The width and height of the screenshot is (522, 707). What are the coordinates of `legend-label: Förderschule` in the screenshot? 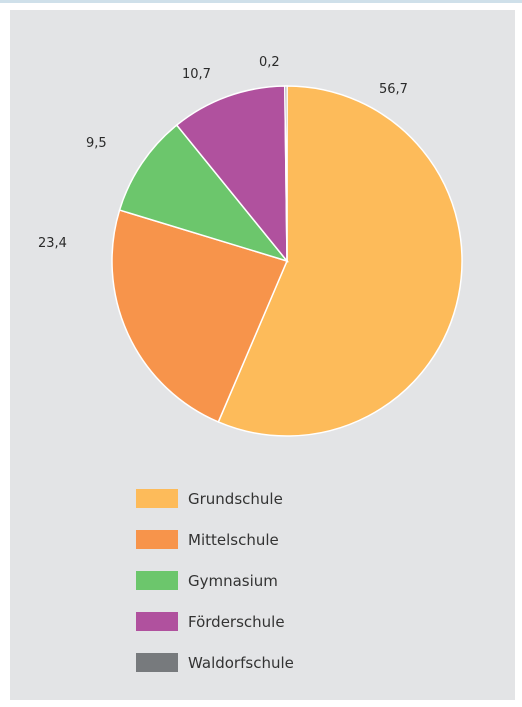 It's located at (236, 621).